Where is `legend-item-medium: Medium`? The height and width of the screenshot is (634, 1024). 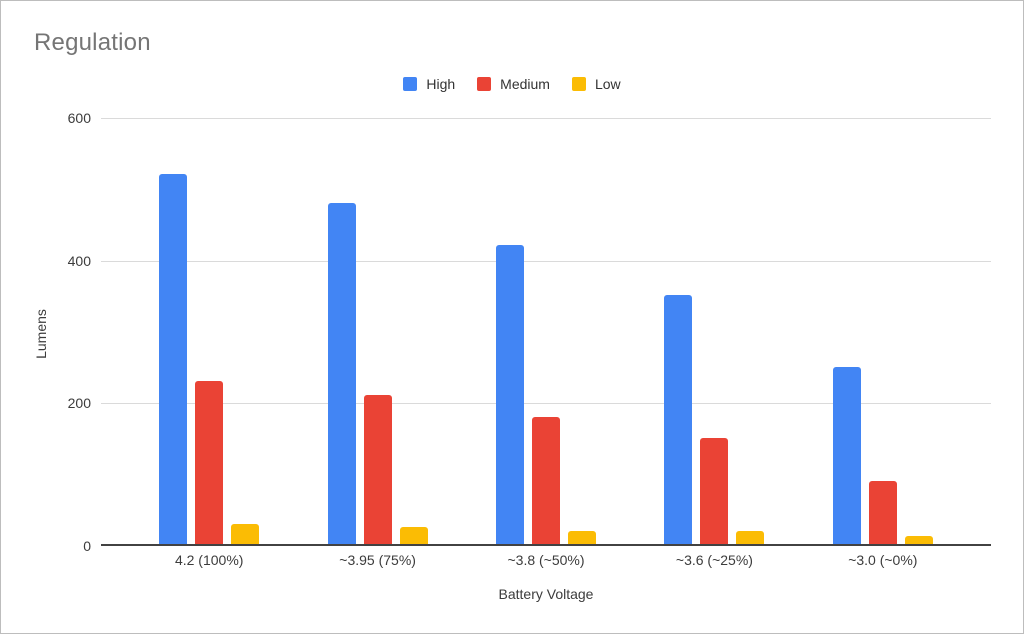 legend-item-medium: Medium is located at coordinates (513, 84).